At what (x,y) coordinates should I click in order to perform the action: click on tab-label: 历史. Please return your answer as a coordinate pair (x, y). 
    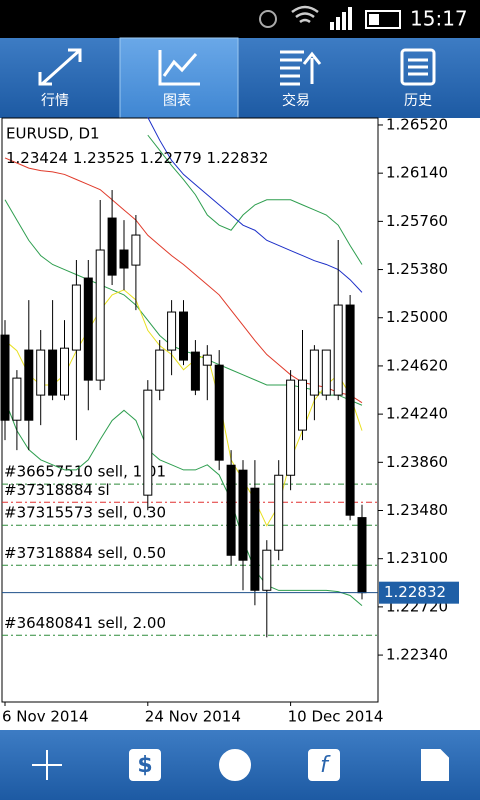
    Looking at the image, I should click on (418, 101).